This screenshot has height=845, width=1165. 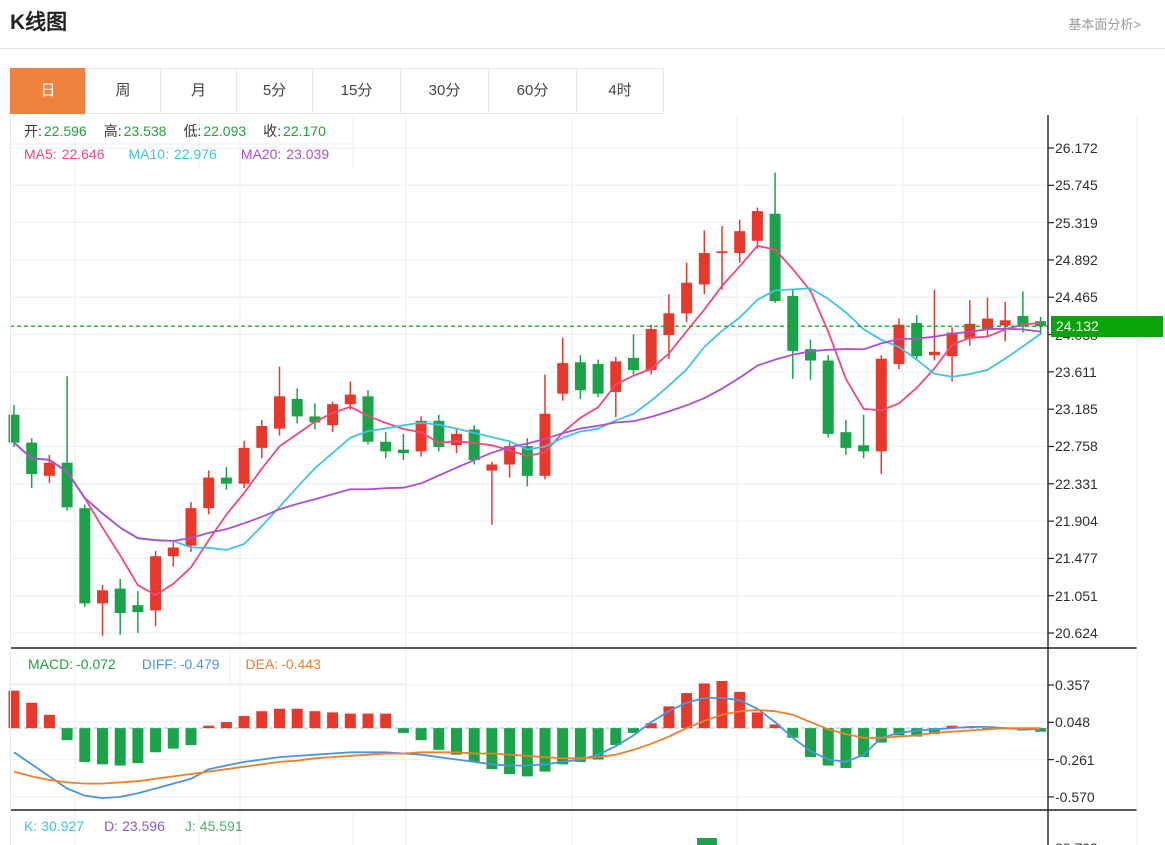 I want to click on legend-item: DEA: -0.443, so click(x=283, y=664).